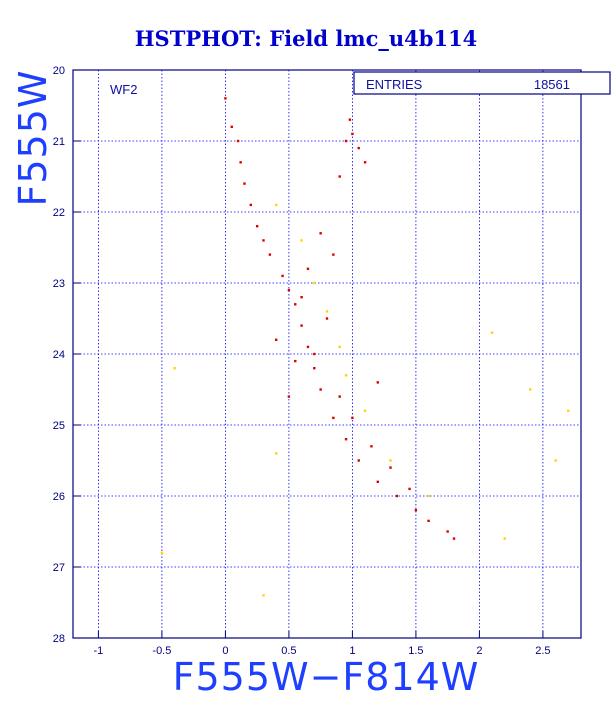 The width and height of the screenshot is (612, 709). I want to click on x-tick-label: -1, so click(99, 651).